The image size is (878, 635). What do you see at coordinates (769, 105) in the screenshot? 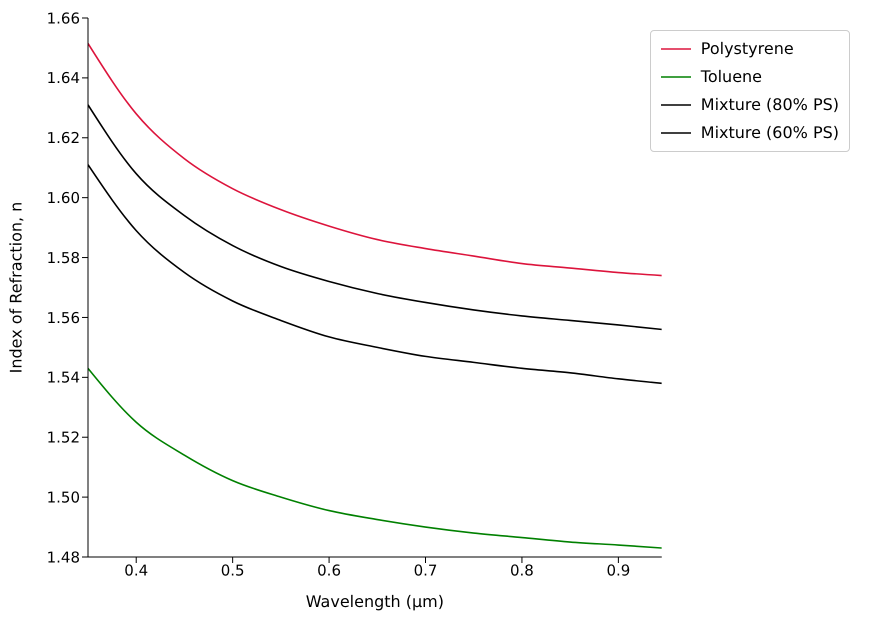
I see `legend-label: Mixture (80% PS)` at bounding box center [769, 105].